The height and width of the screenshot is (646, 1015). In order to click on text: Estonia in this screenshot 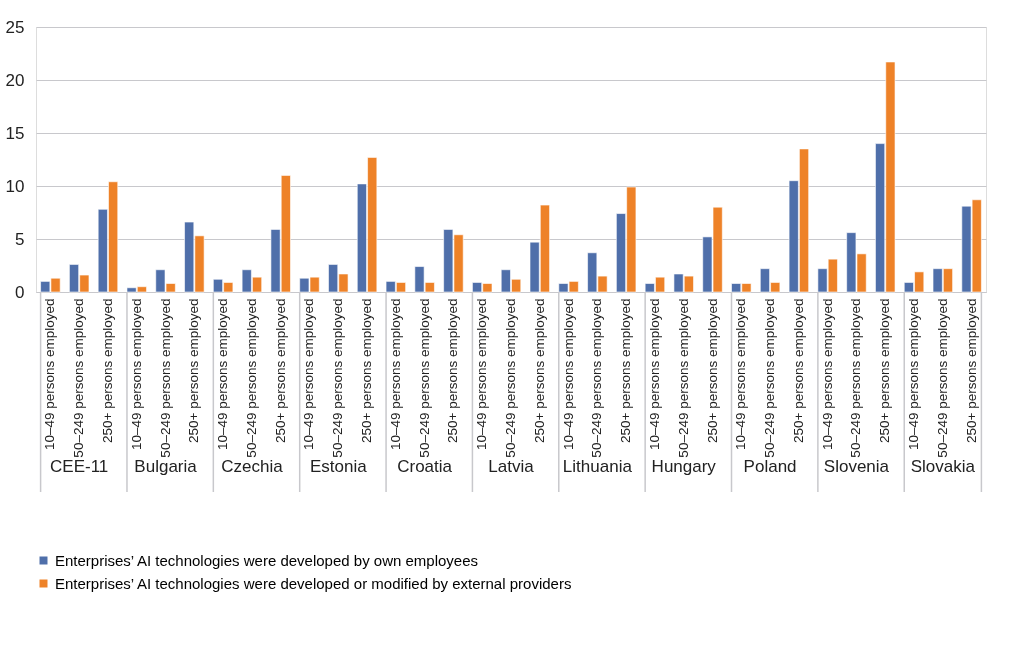, I will do `click(338, 466)`.